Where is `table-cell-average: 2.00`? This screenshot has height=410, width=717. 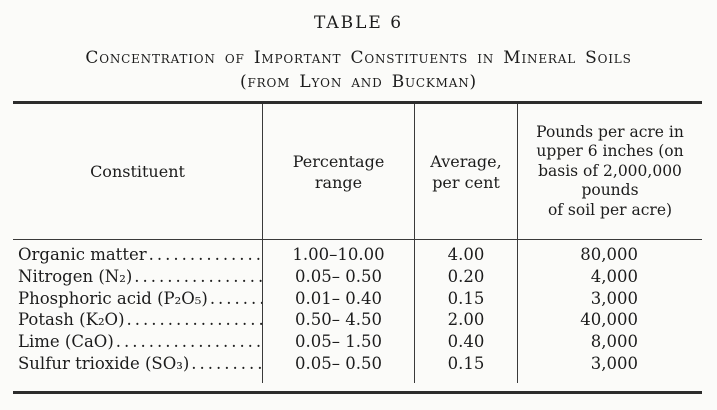
table-cell-average: 2.00 is located at coordinates (466, 320).